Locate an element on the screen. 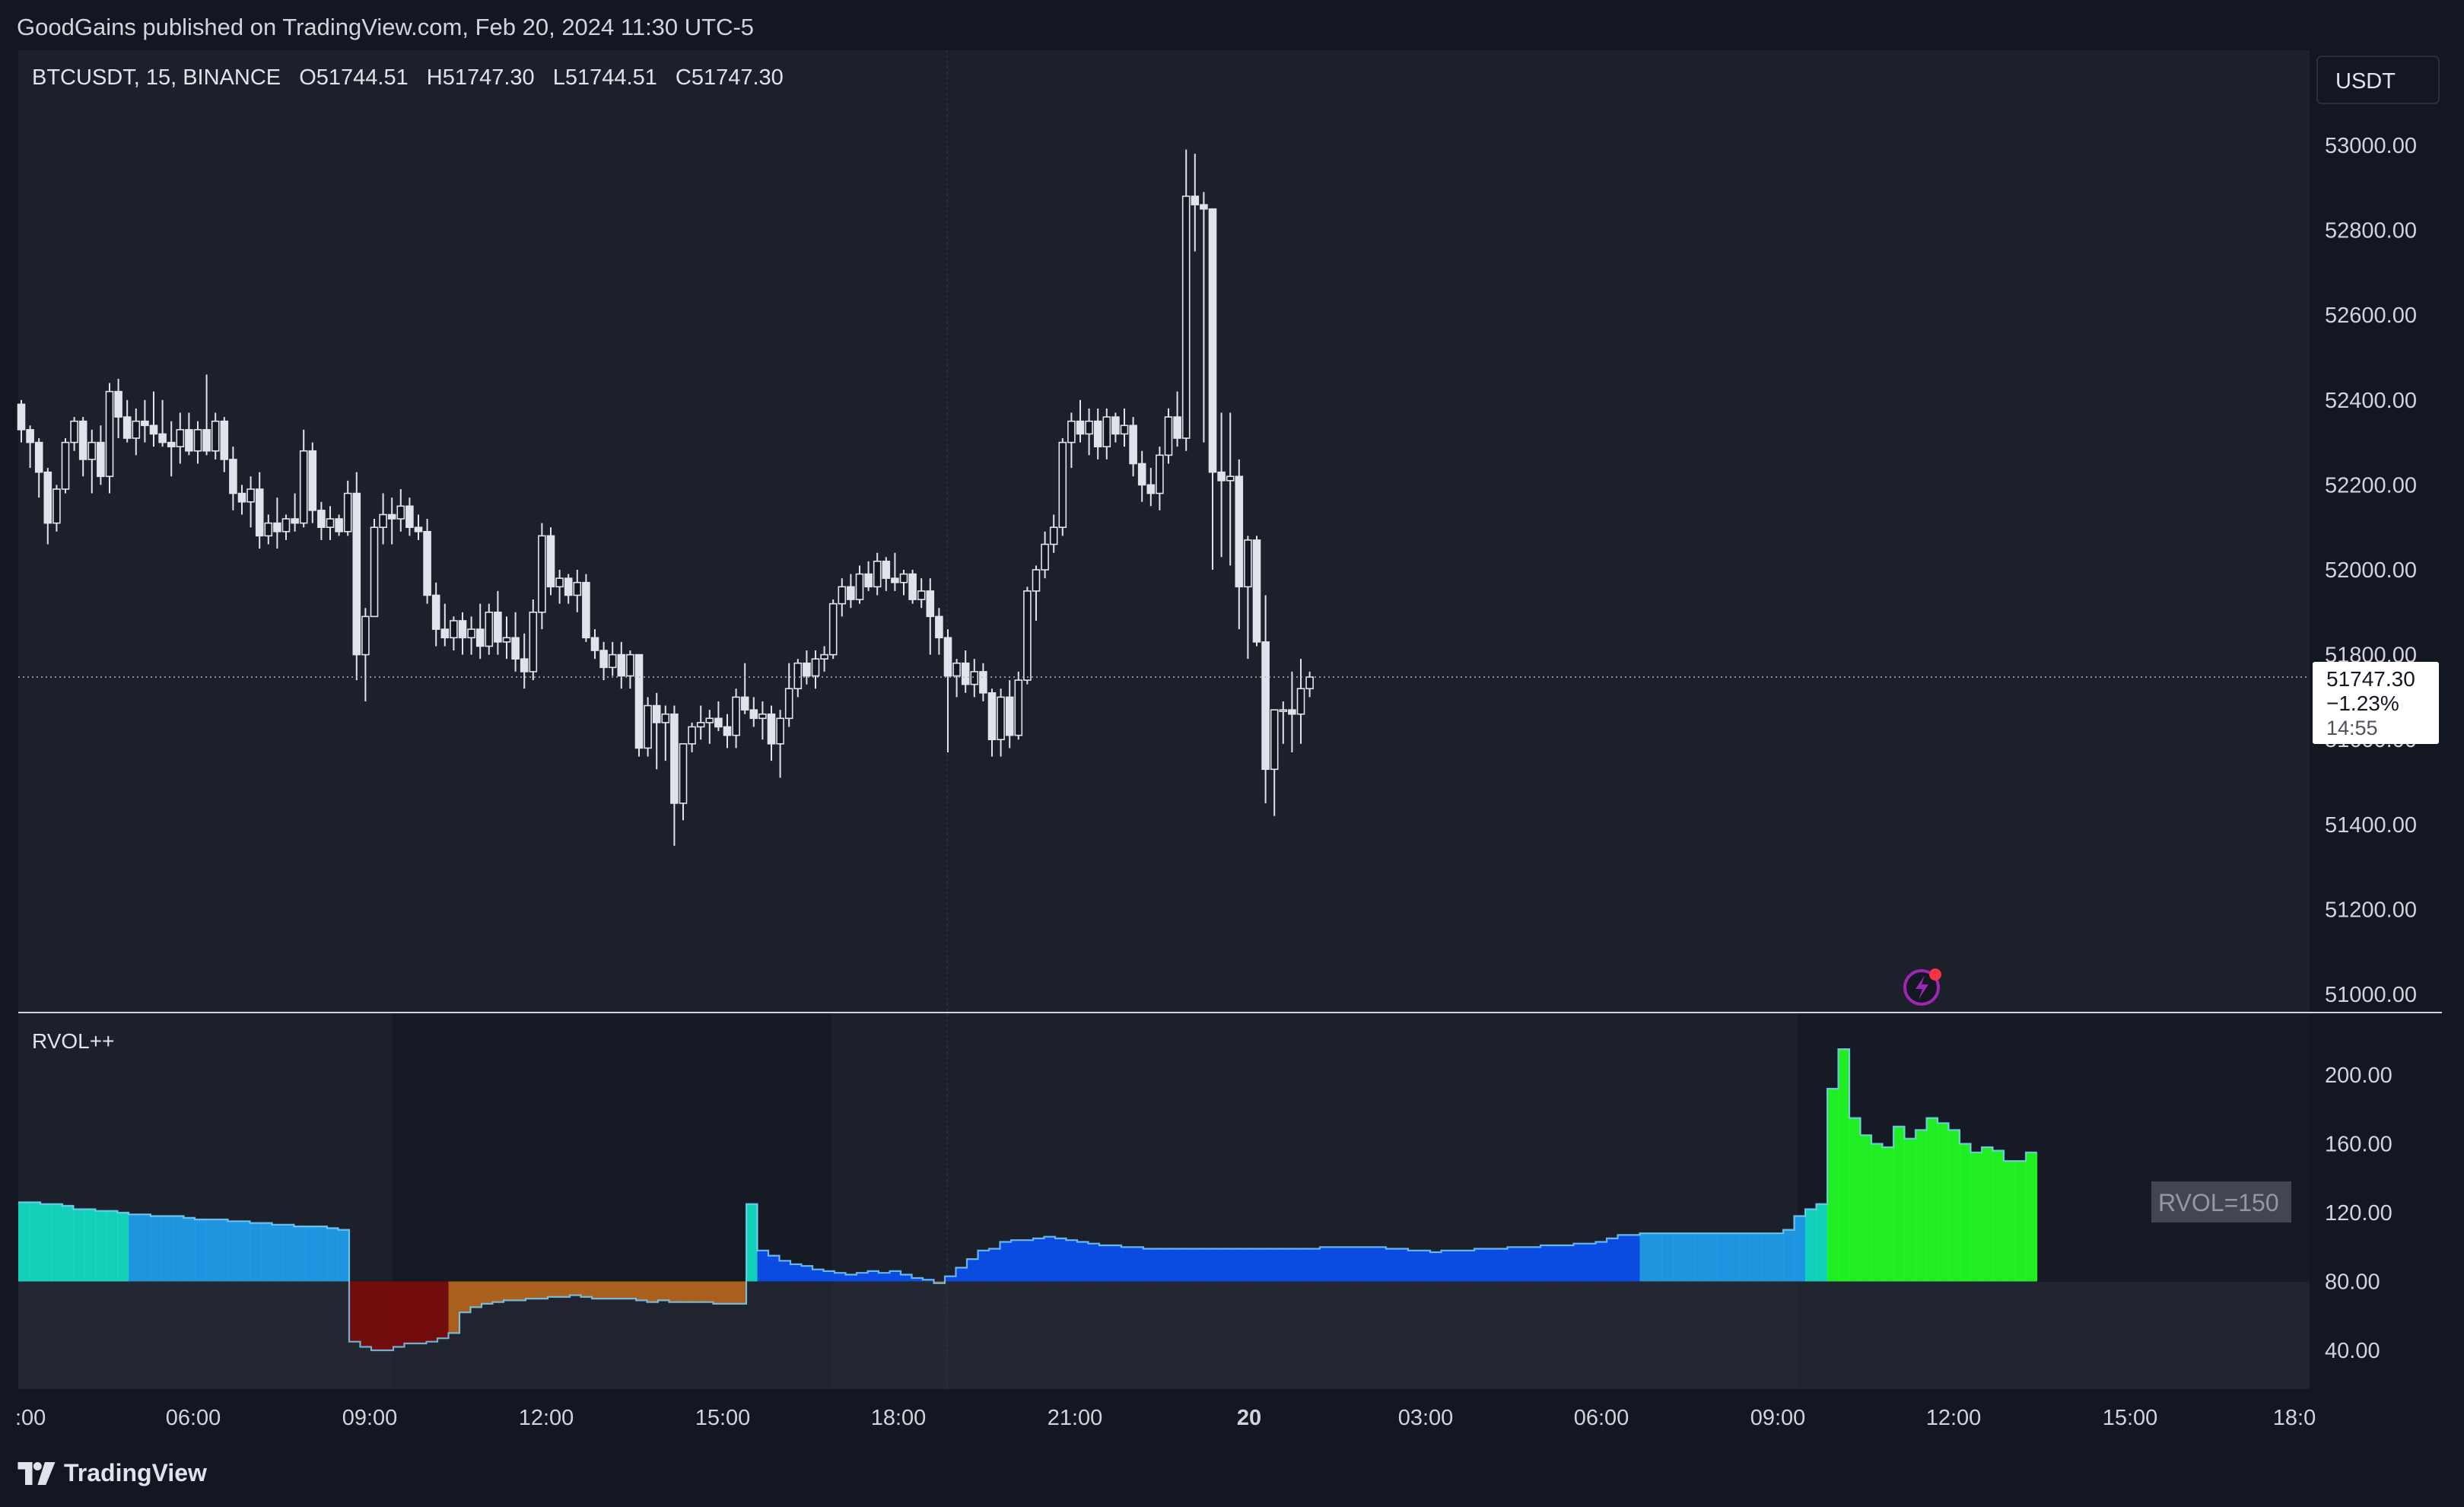 This screenshot has height=1507, width=2464. time-tick-label: 06:00 is located at coordinates (193, 1418).